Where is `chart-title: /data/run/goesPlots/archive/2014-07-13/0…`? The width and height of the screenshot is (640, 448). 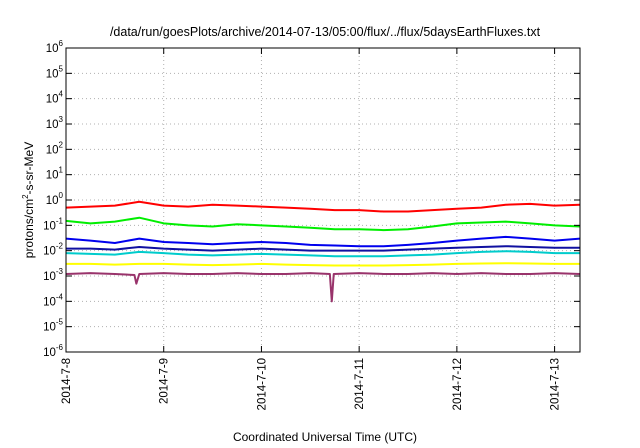 chart-title: /data/run/goesPlots/archive/2014-07-13/0… is located at coordinates (325, 32).